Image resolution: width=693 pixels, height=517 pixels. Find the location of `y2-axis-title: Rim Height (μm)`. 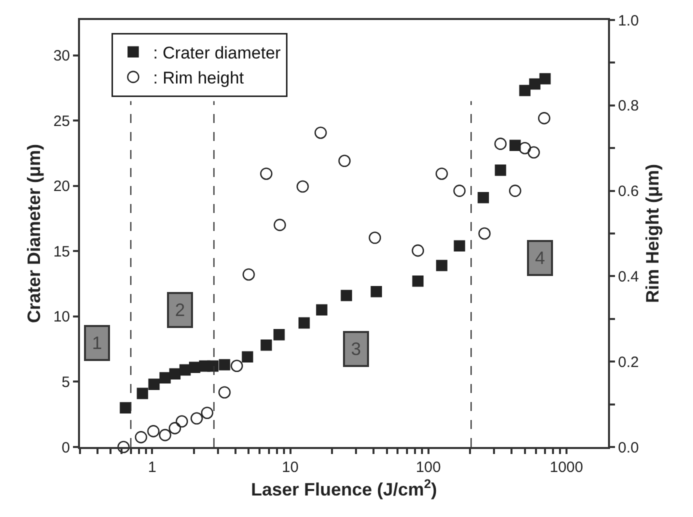

y2-axis-title: Rim Height (μm) is located at coordinates (652, 234).